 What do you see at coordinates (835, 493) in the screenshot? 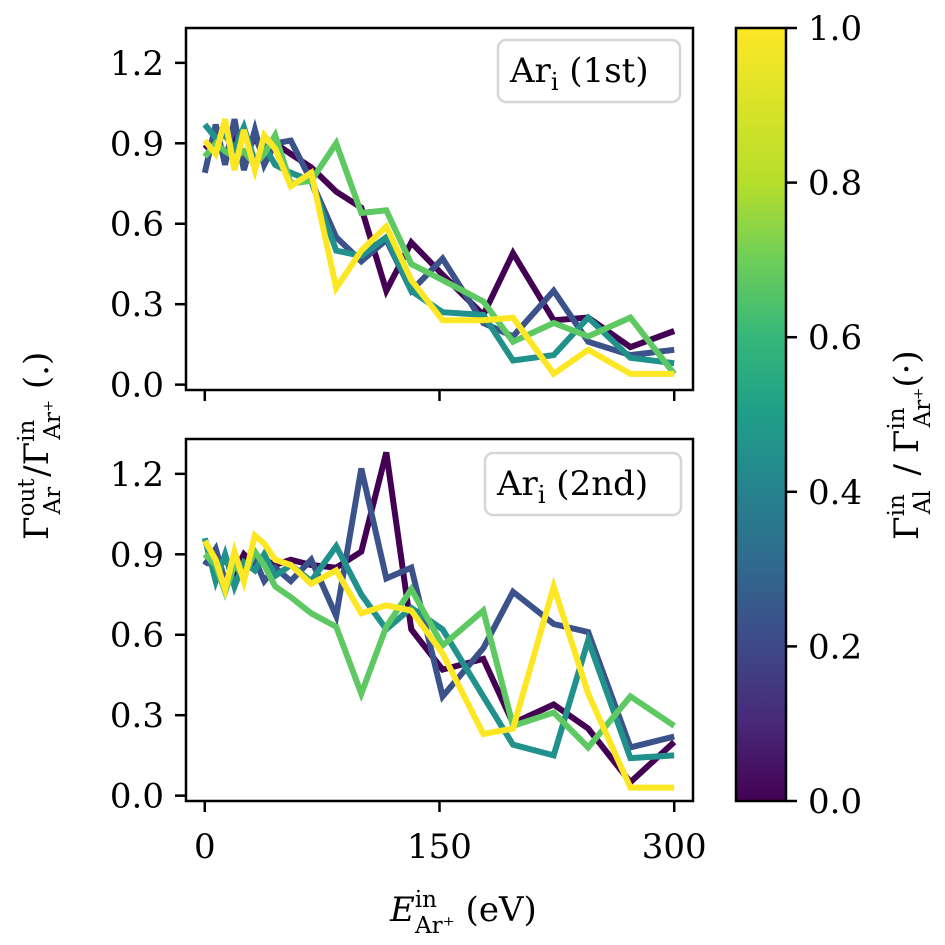
I see `colorbar-tick-label: 0.4` at bounding box center [835, 493].